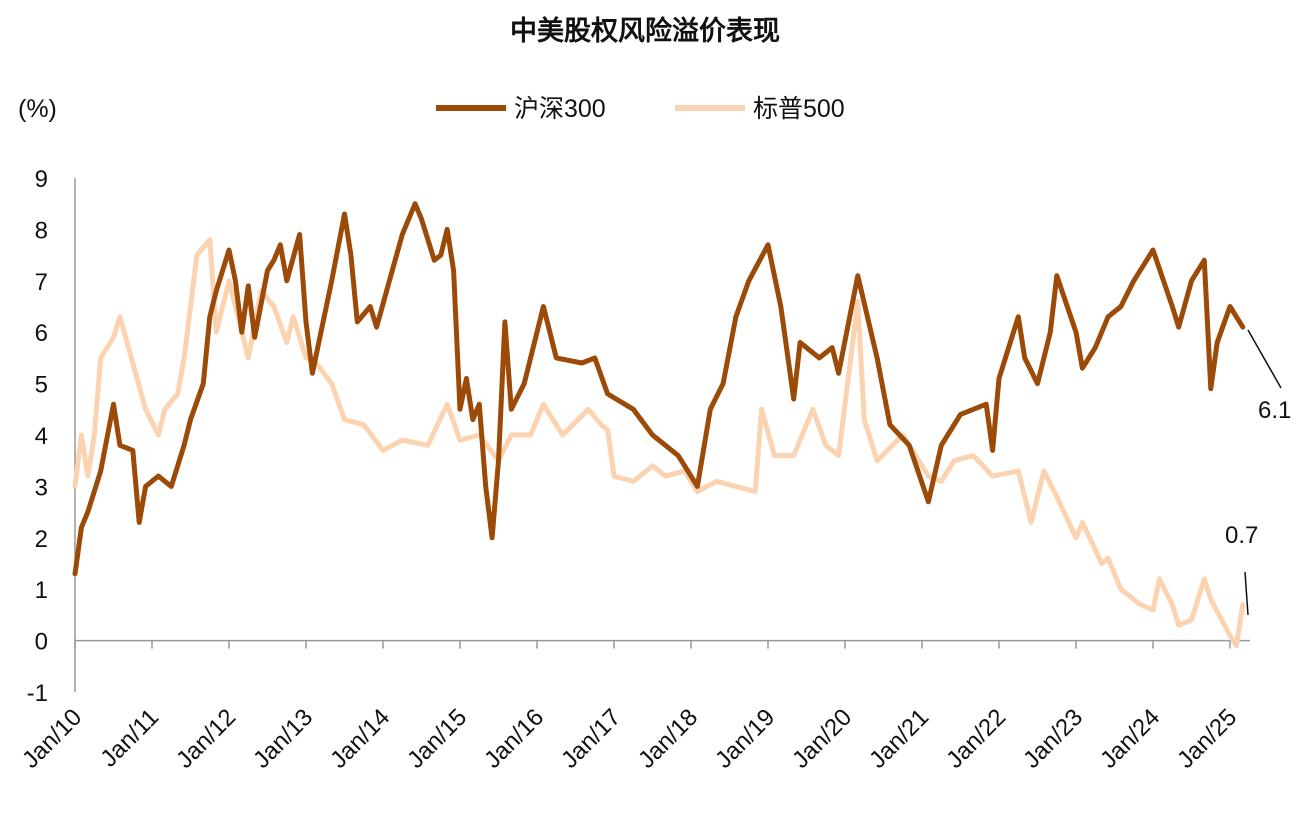 The height and width of the screenshot is (813, 1308). I want to click on x-tick-label: Jan/23, so click(1053, 739).